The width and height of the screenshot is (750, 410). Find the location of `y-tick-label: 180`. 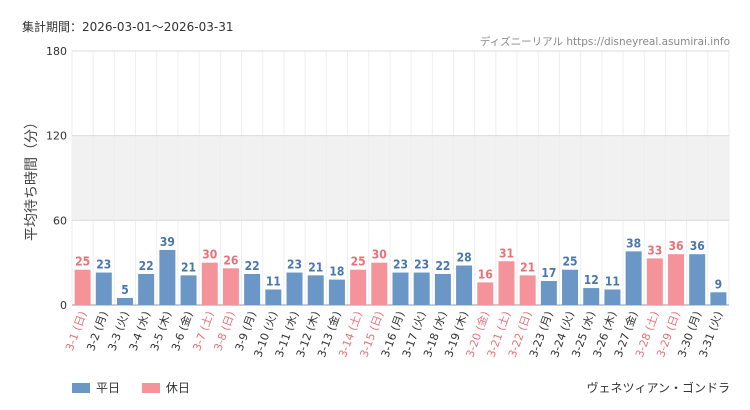

y-tick-label: 180 is located at coordinates (56, 51).